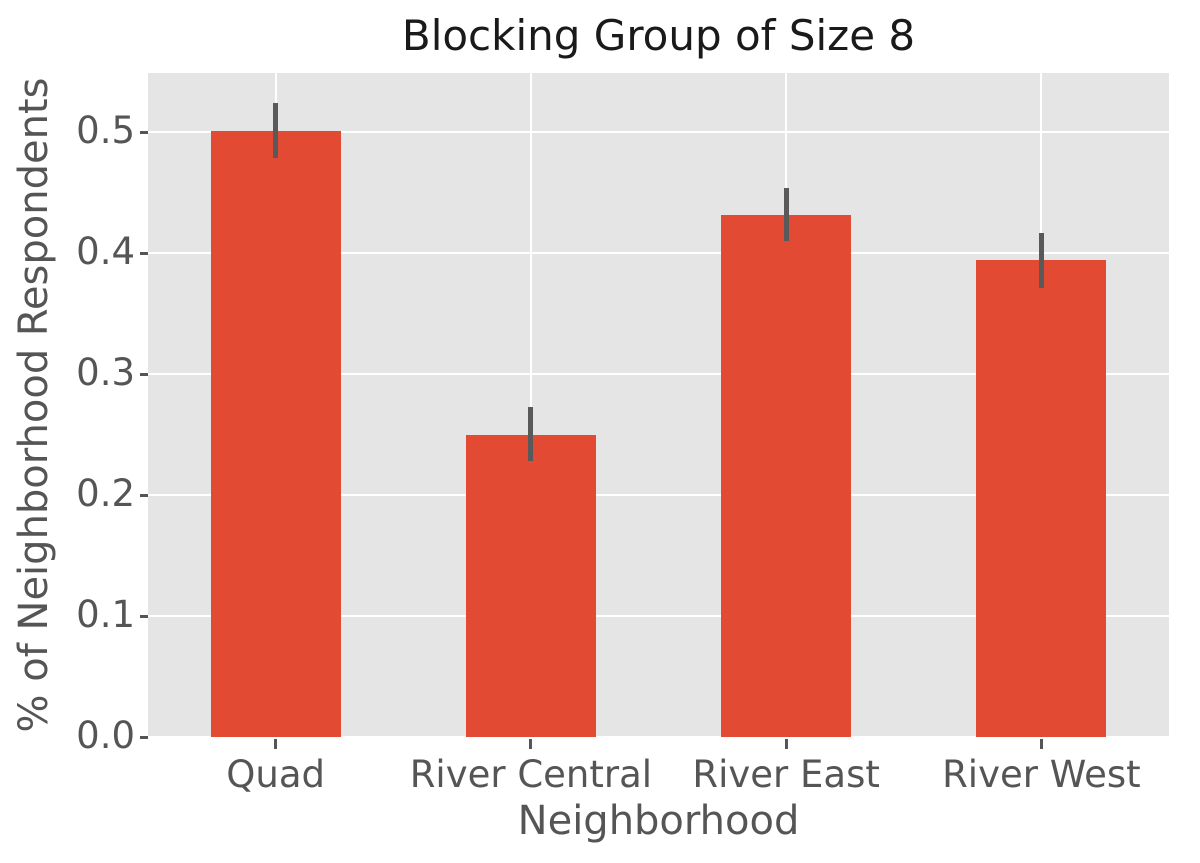 This screenshot has height=863, width=1200. What do you see at coordinates (1041, 498) in the screenshot?
I see `bar-river-west` at bounding box center [1041, 498].